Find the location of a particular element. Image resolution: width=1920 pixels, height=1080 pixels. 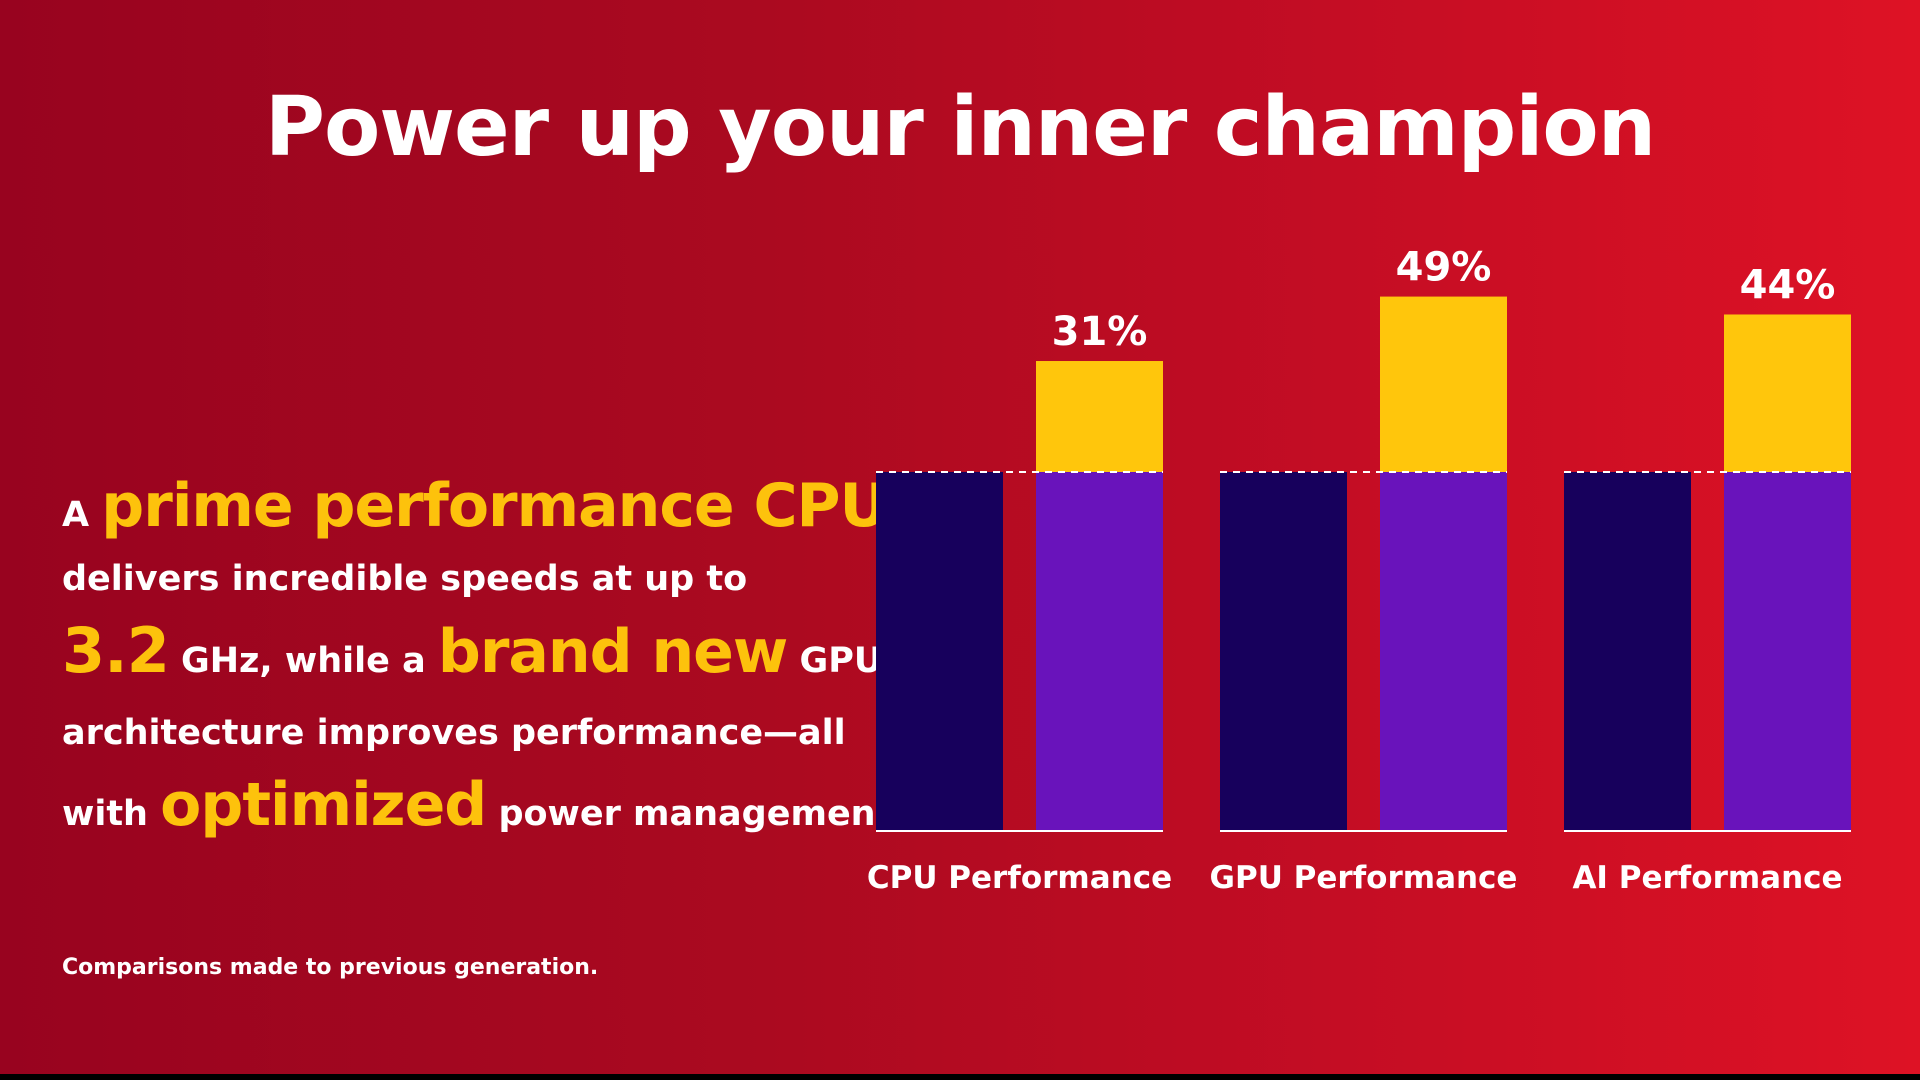

bar-cpu-previous is located at coordinates (939, 651).